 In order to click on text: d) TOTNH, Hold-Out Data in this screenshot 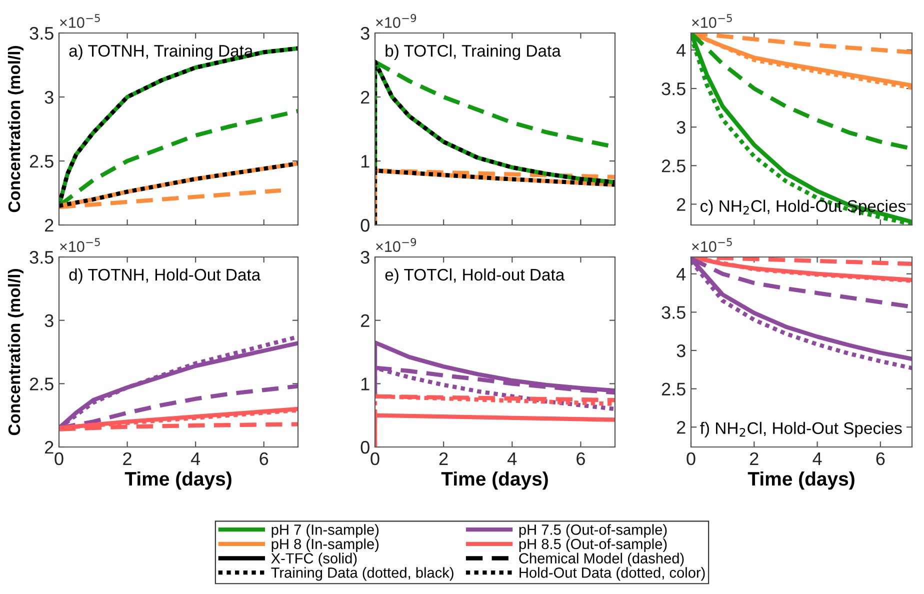, I will do `click(165, 276)`.